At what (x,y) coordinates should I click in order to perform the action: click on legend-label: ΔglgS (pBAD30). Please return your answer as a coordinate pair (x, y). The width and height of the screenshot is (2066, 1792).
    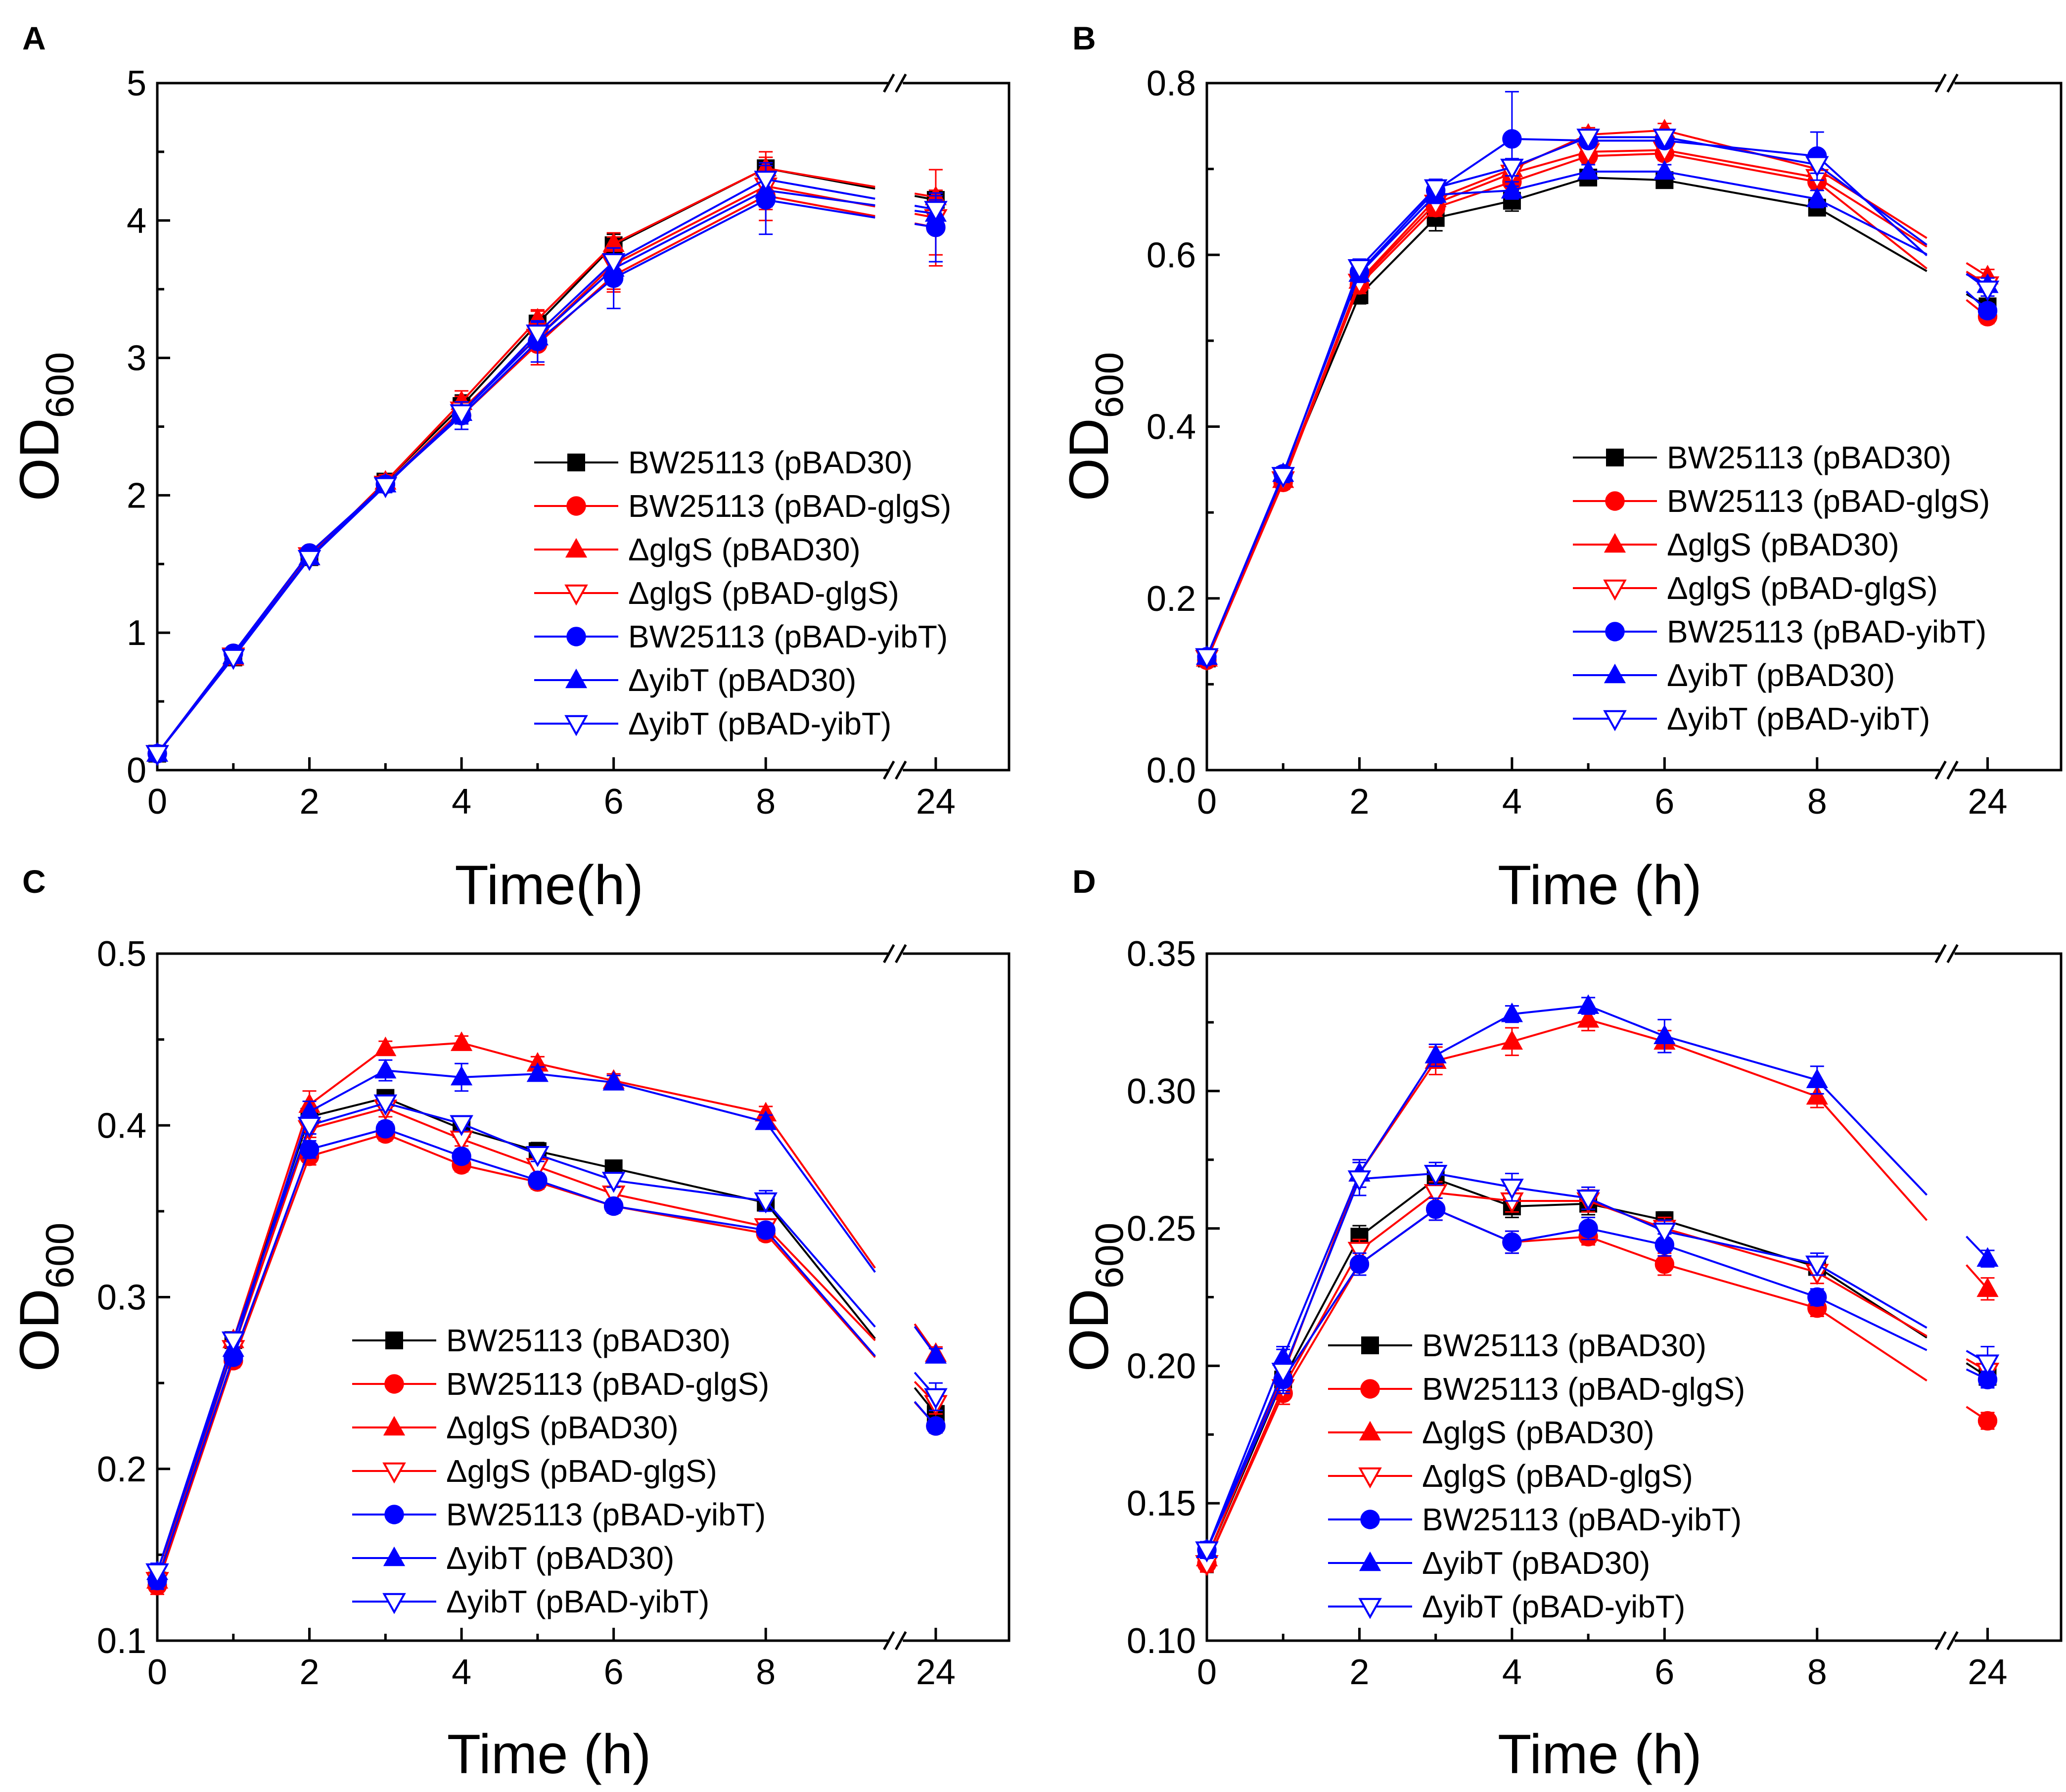
    Looking at the image, I should click on (1783, 544).